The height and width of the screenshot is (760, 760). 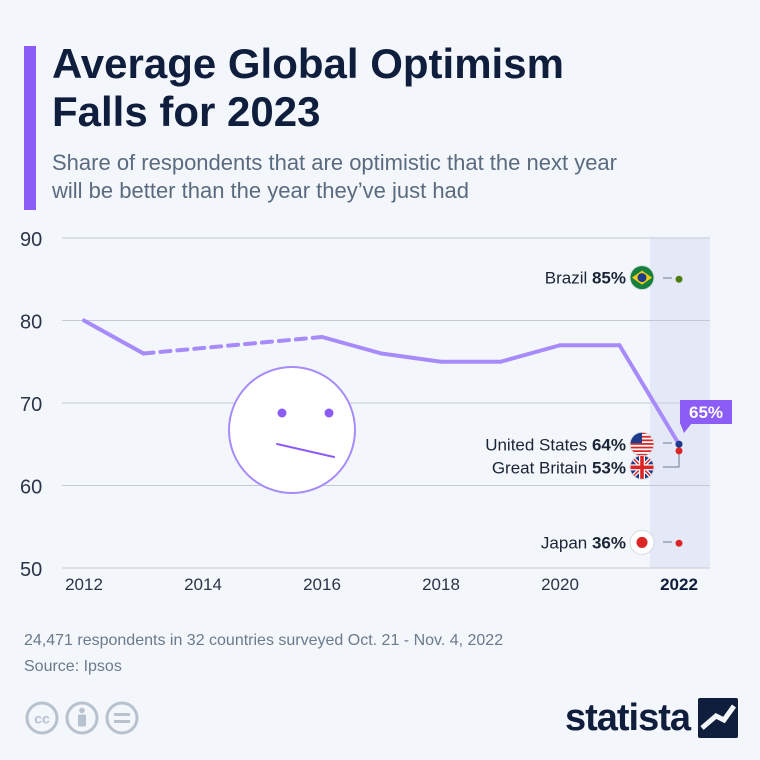 I want to click on x-tick-label: 2018, so click(x=441, y=584).